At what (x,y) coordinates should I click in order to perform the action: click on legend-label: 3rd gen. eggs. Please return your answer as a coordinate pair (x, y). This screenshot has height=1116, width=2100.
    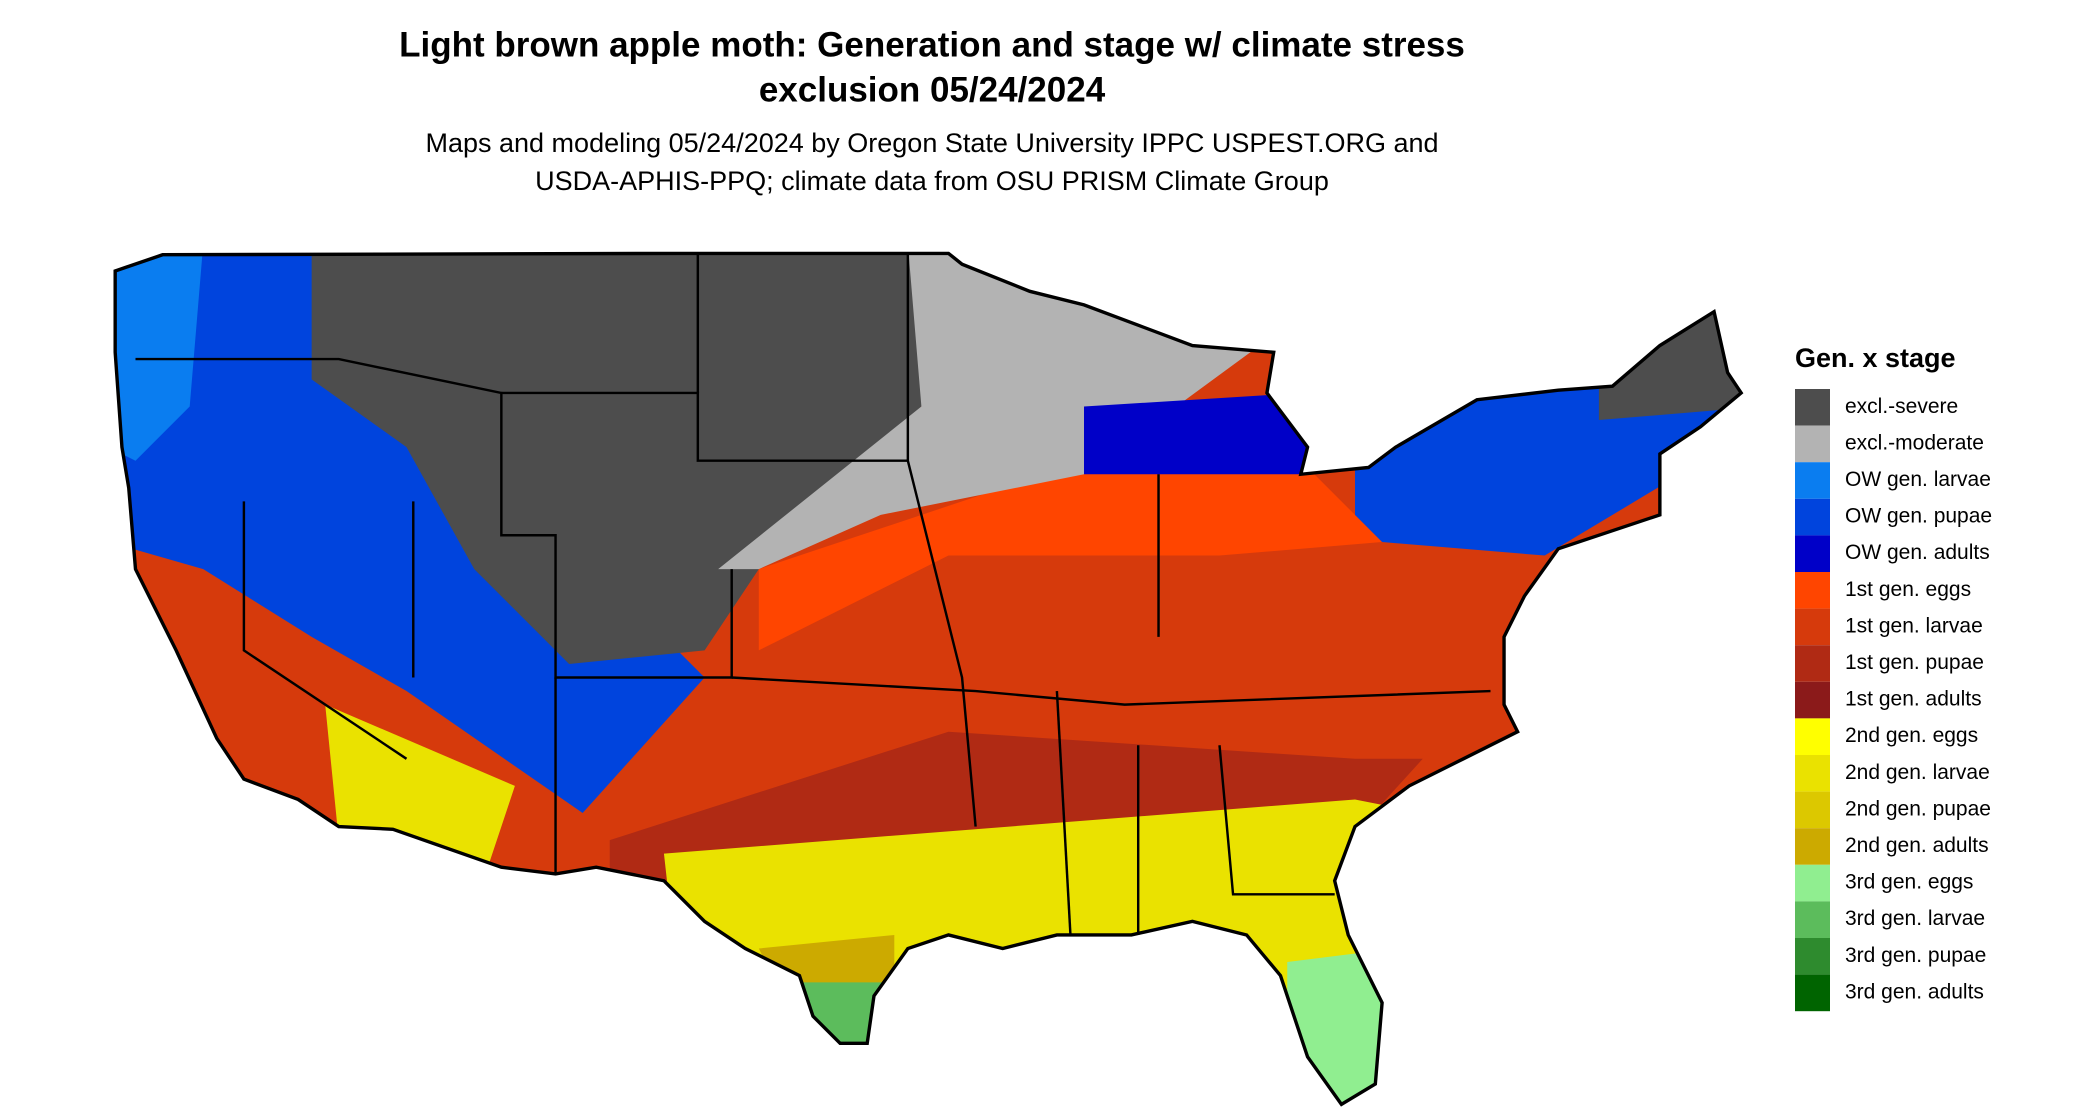
    Looking at the image, I should click on (1909, 882).